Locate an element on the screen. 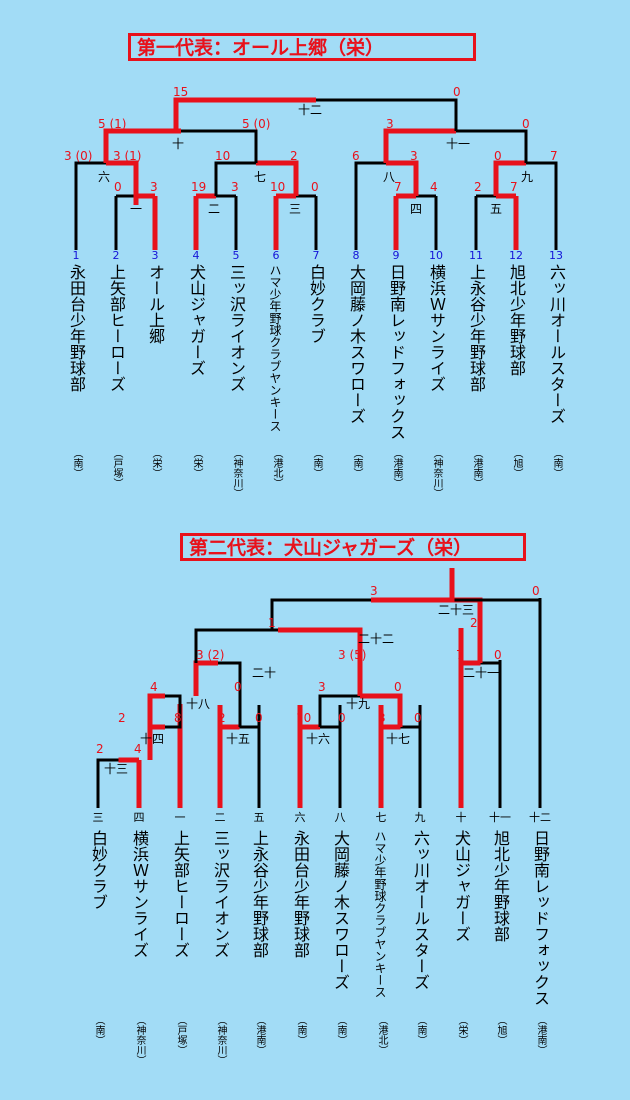 This screenshot has width=630, height=1100. team-number: 九 is located at coordinates (420, 817).